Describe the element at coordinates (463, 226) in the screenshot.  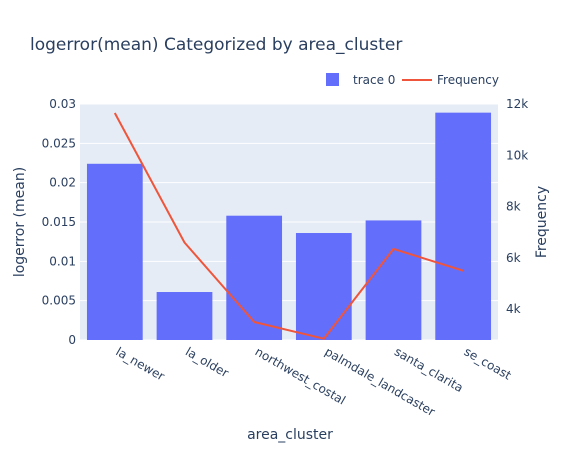
I see `bar-se_coast` at that location.